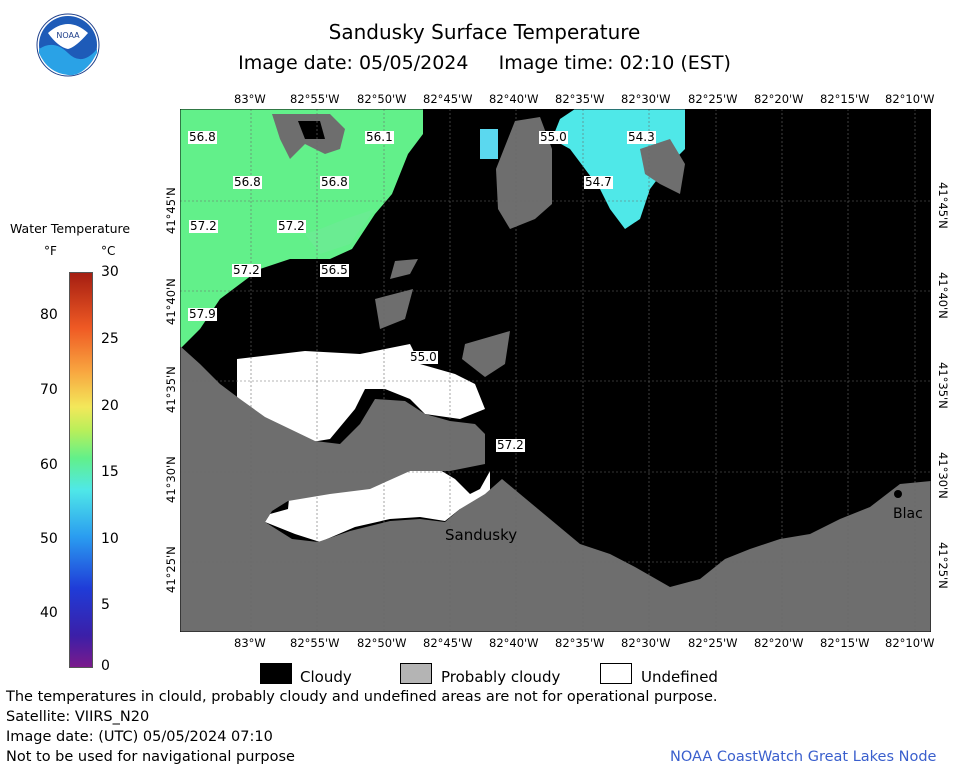 The image size is (969, 773). Describe the element at coordinates (845, 99) in the screenshot. I see `lon-label-top: 82°15'W` at that location.